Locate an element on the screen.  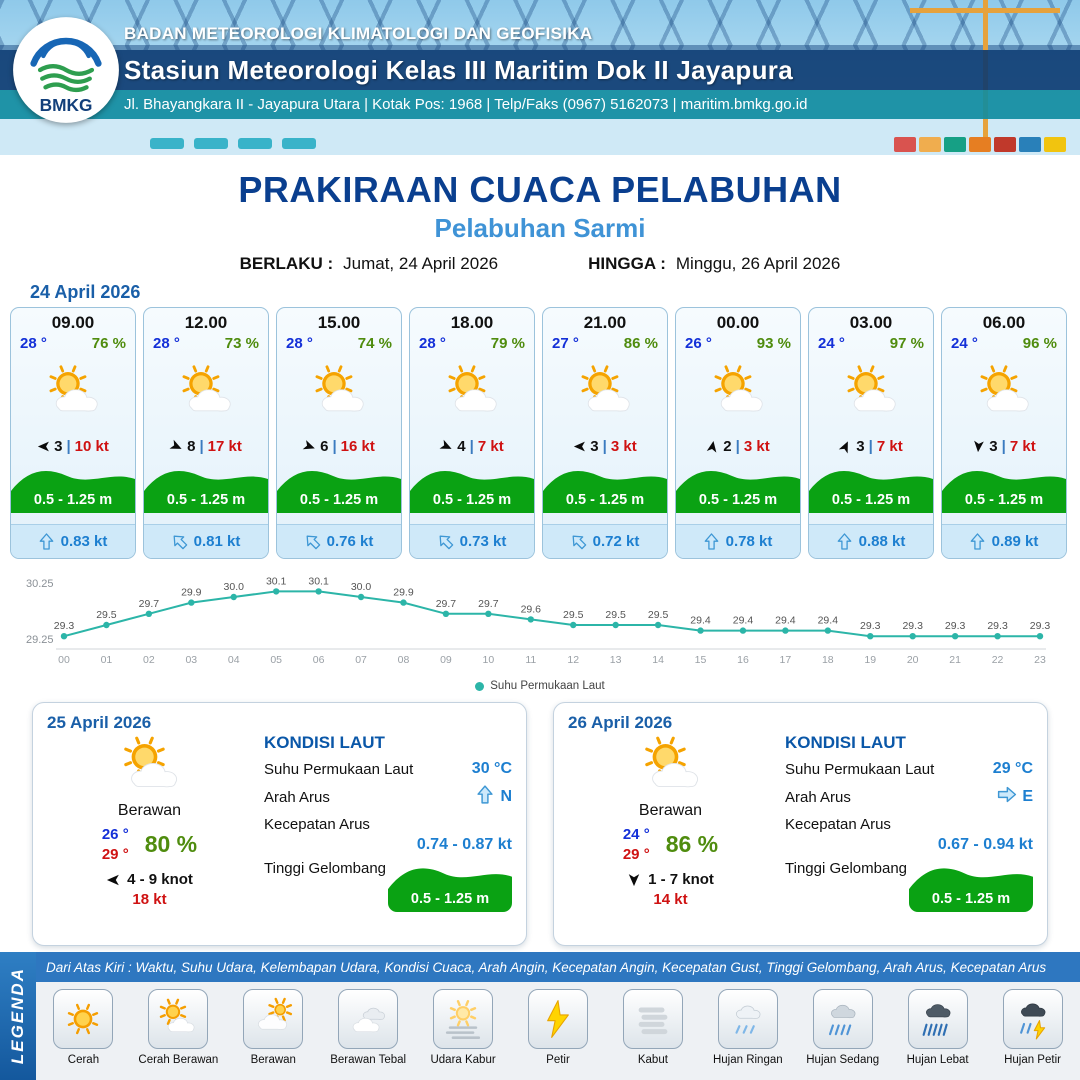
time-label: 00.00 is located at coordinates (738, 322).